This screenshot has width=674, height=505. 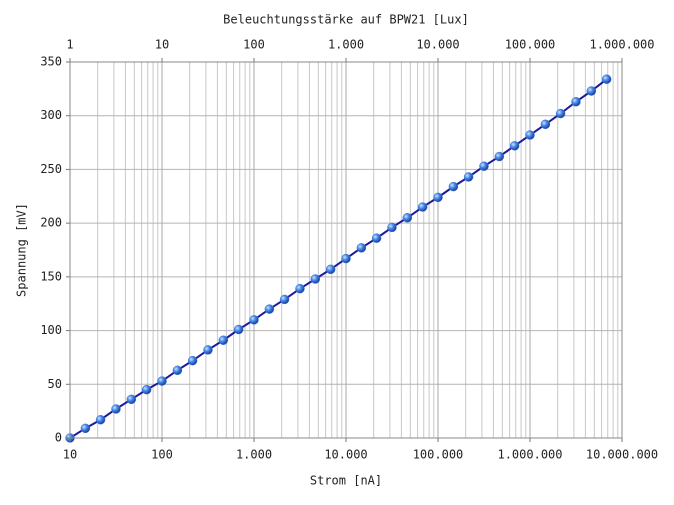 I want to click on y-tick-label: 150, so click(x=51, y=276).